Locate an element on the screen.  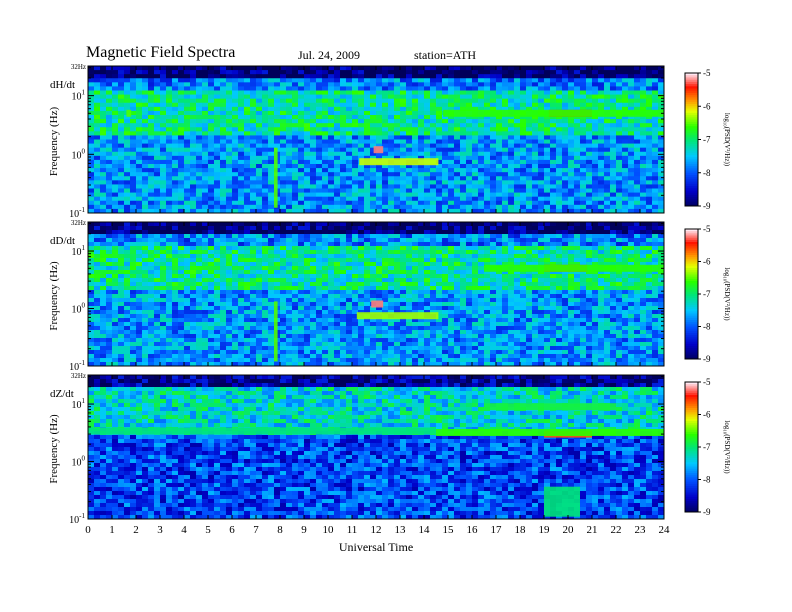
x-tick-label: 18 is located at coordinates (521, 530).